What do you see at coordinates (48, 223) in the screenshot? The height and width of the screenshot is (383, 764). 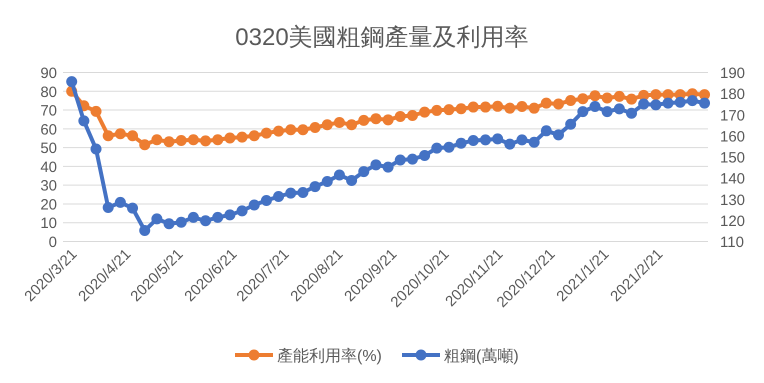 I see `y-tick-label: 10` at bounding box center [48, 223].